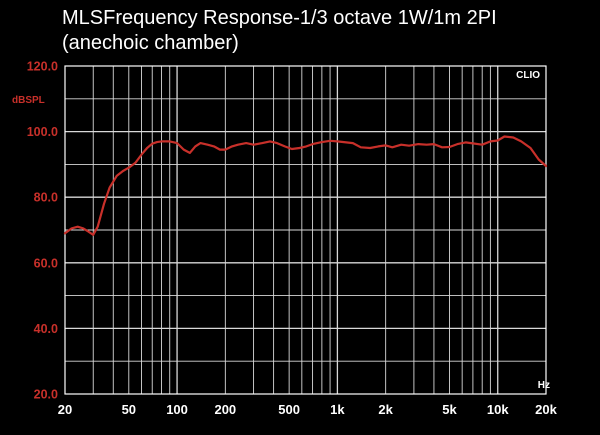 This screenshot has width=600, height=435. Describe the element at coordinates (150, 43) in the screenshot. I see `chart-title-line-2: (anechoic chamber)` at that location.